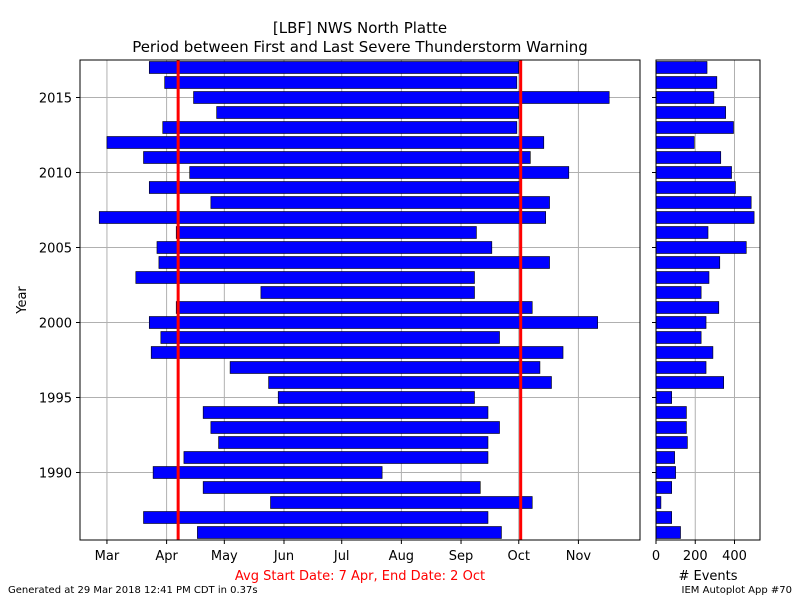 The image size is (800, 600). I want to click on chart-title: [LBF] NWS North Platte, so click(360, 28).